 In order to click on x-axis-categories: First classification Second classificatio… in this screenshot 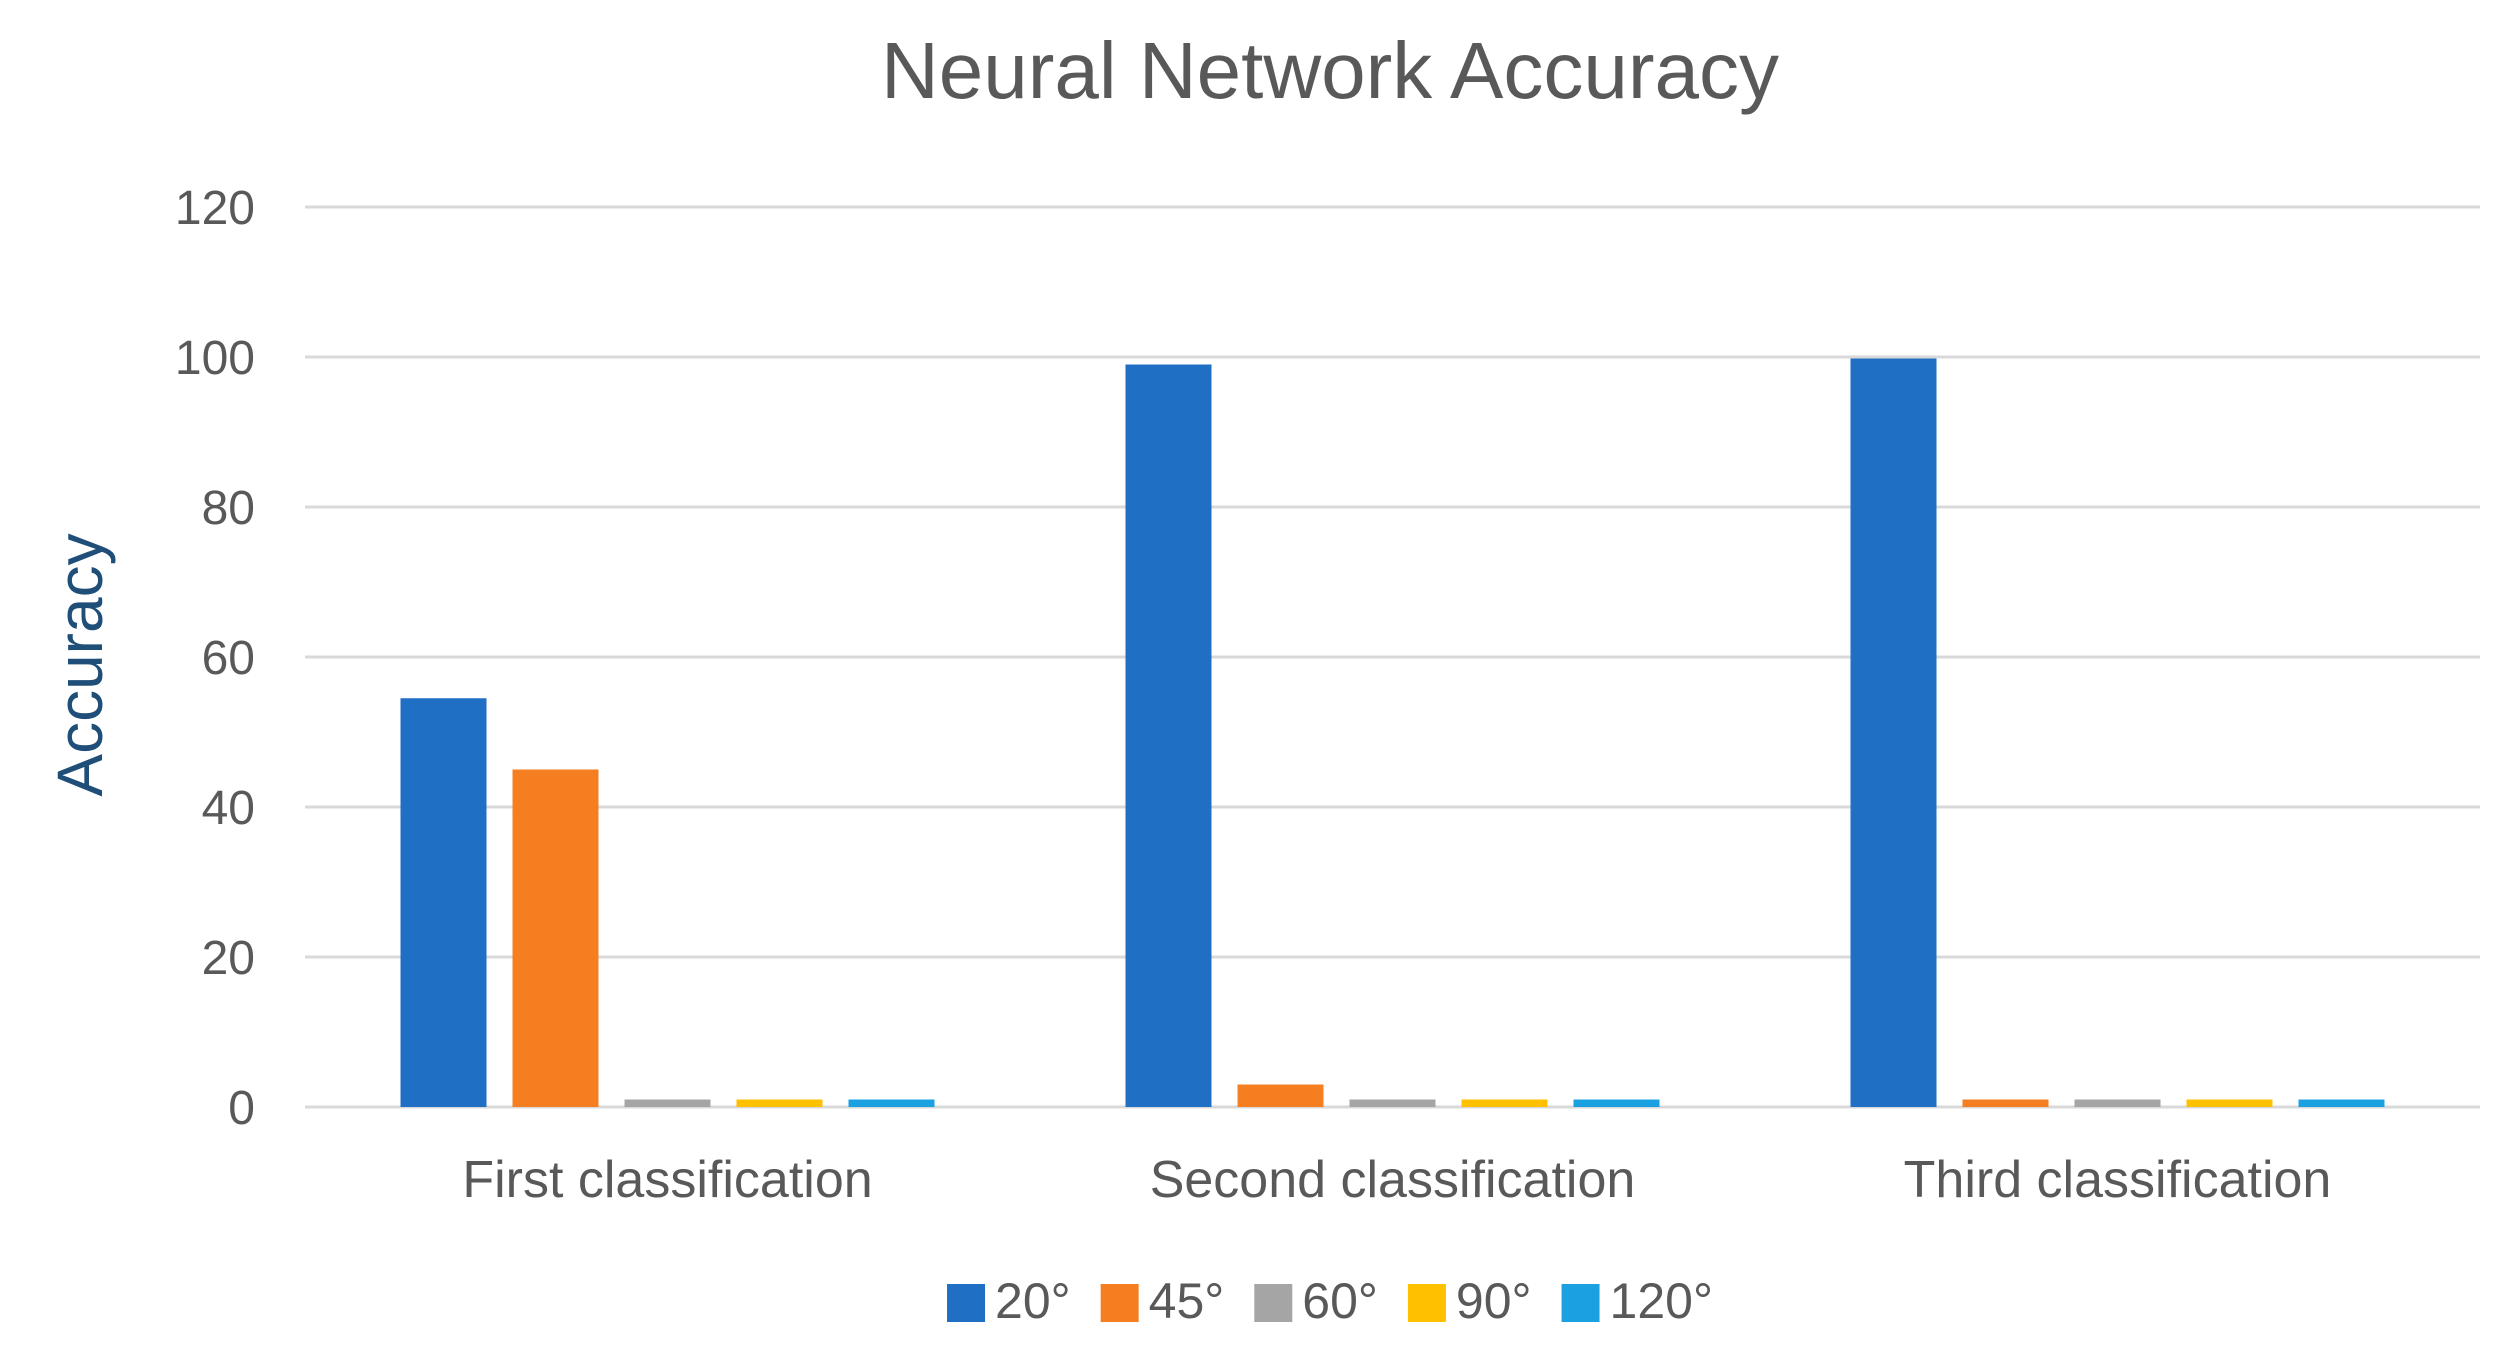, I will do `click(1396, 1180)`.